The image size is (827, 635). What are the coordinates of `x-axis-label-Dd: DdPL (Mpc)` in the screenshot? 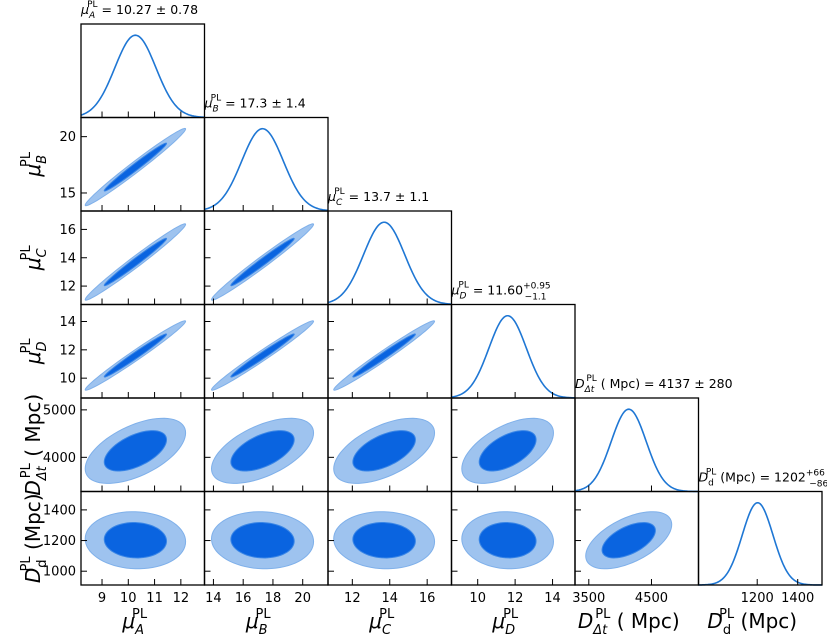 It's located at (752, 621).